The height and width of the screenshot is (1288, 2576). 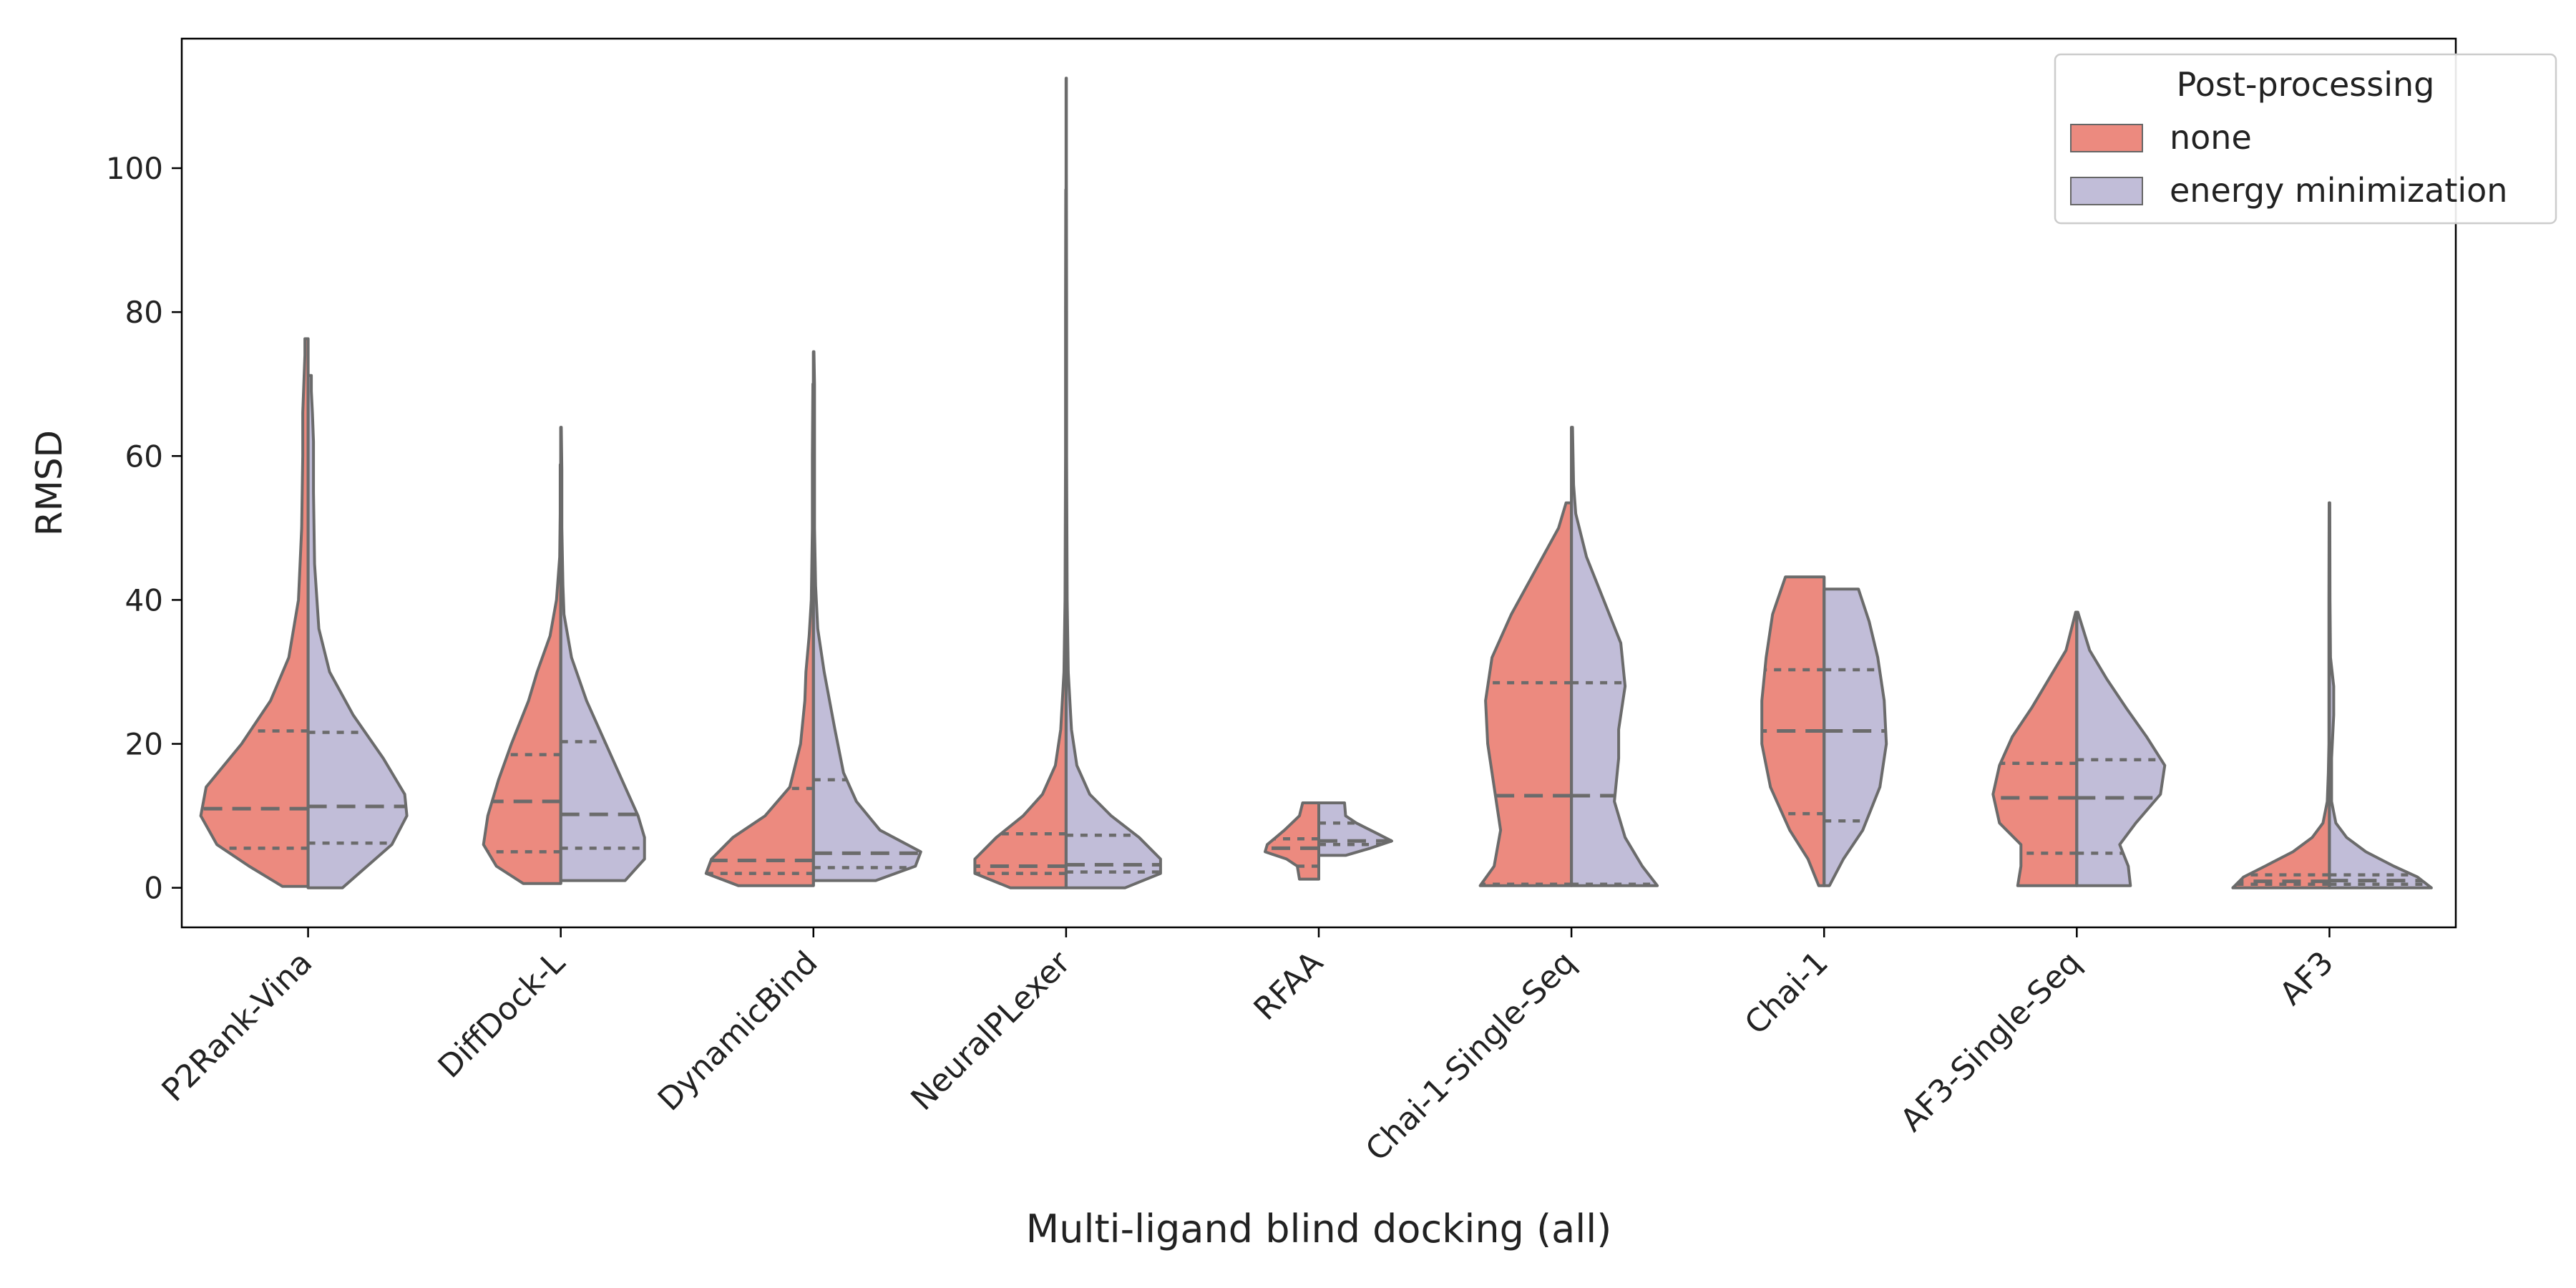 What do you see at coordinates (2106, 191) in the screenshot?
I see `legend-swatch-energy-minimization` at bounding box center [2106, 191].